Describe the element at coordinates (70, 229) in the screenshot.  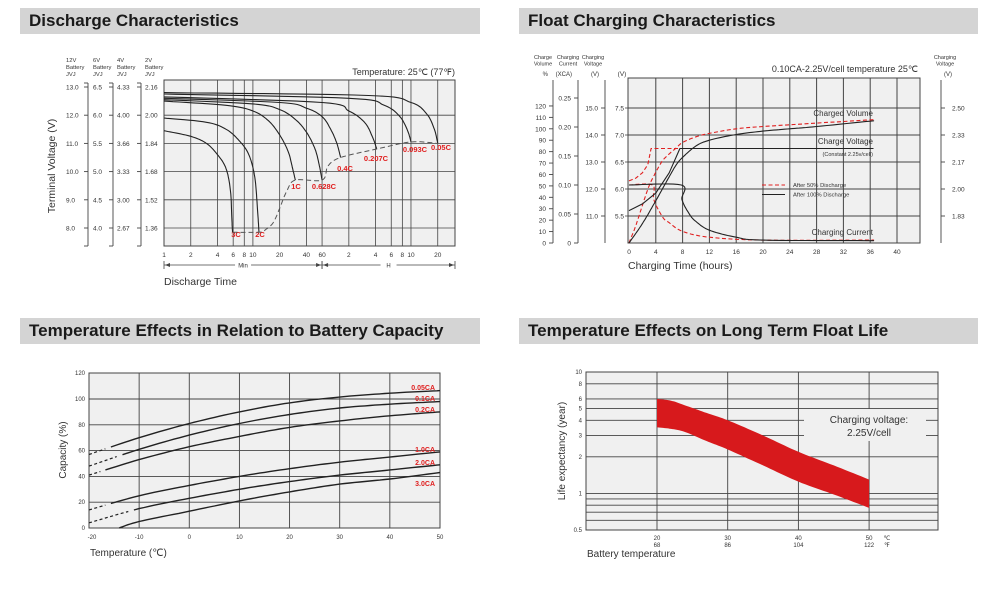
I see `y-tick-label: 8.0` at that location.